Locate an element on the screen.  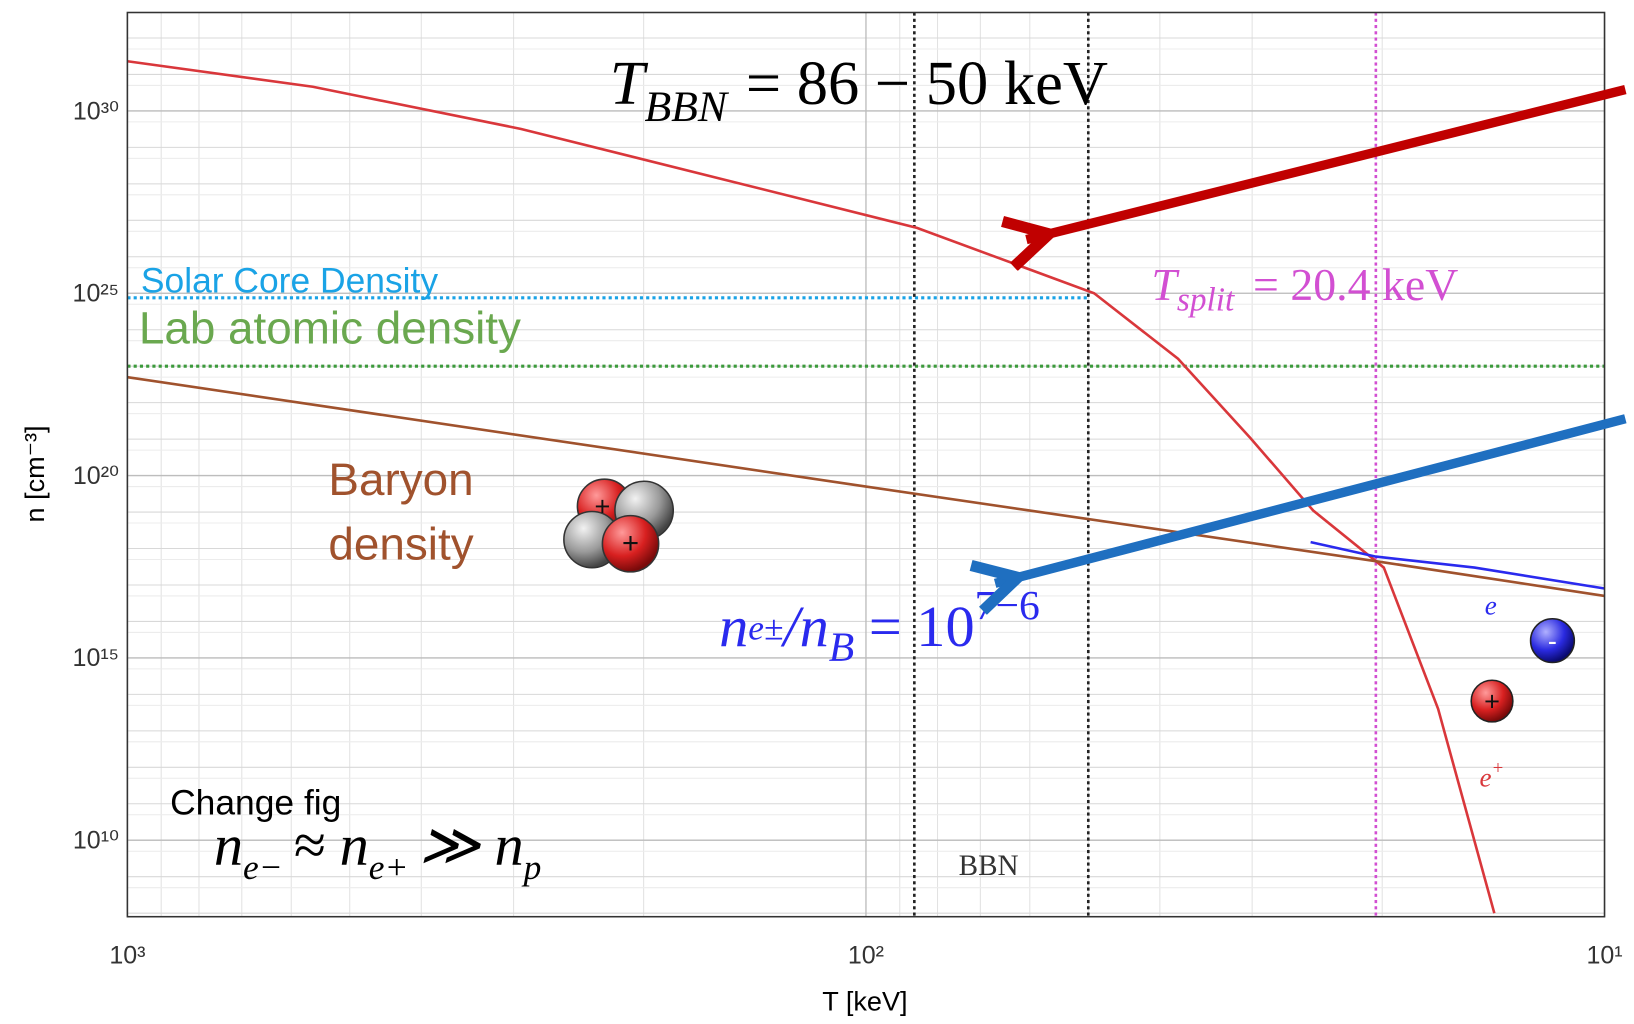
electron-icon: - is located at coordinates (1552, 640).